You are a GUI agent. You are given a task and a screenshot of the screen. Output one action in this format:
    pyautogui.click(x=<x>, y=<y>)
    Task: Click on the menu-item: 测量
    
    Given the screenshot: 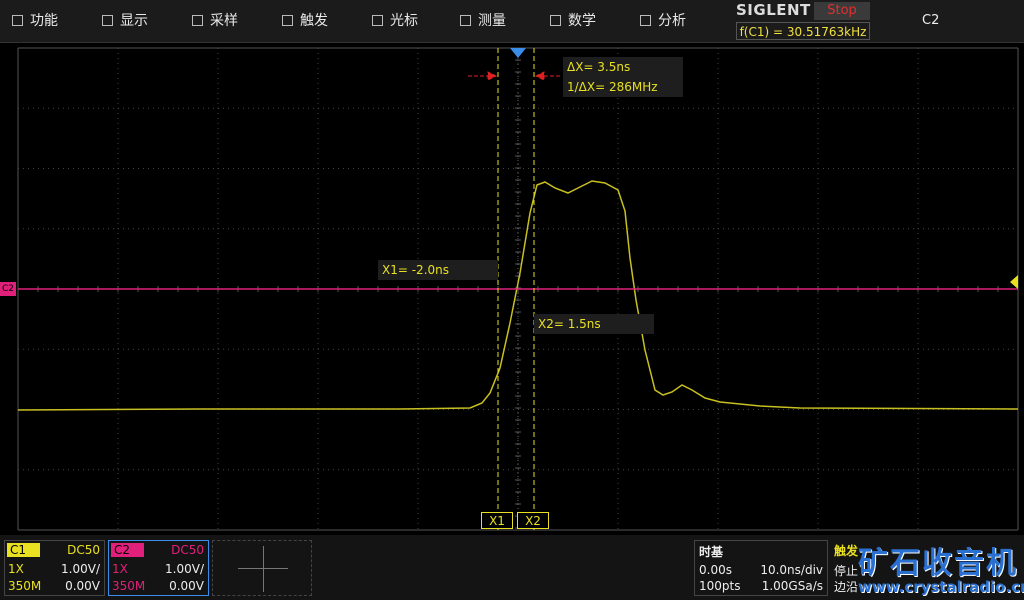 What is the action you would take?
    pyautogui.click(x=492, y=21)
    